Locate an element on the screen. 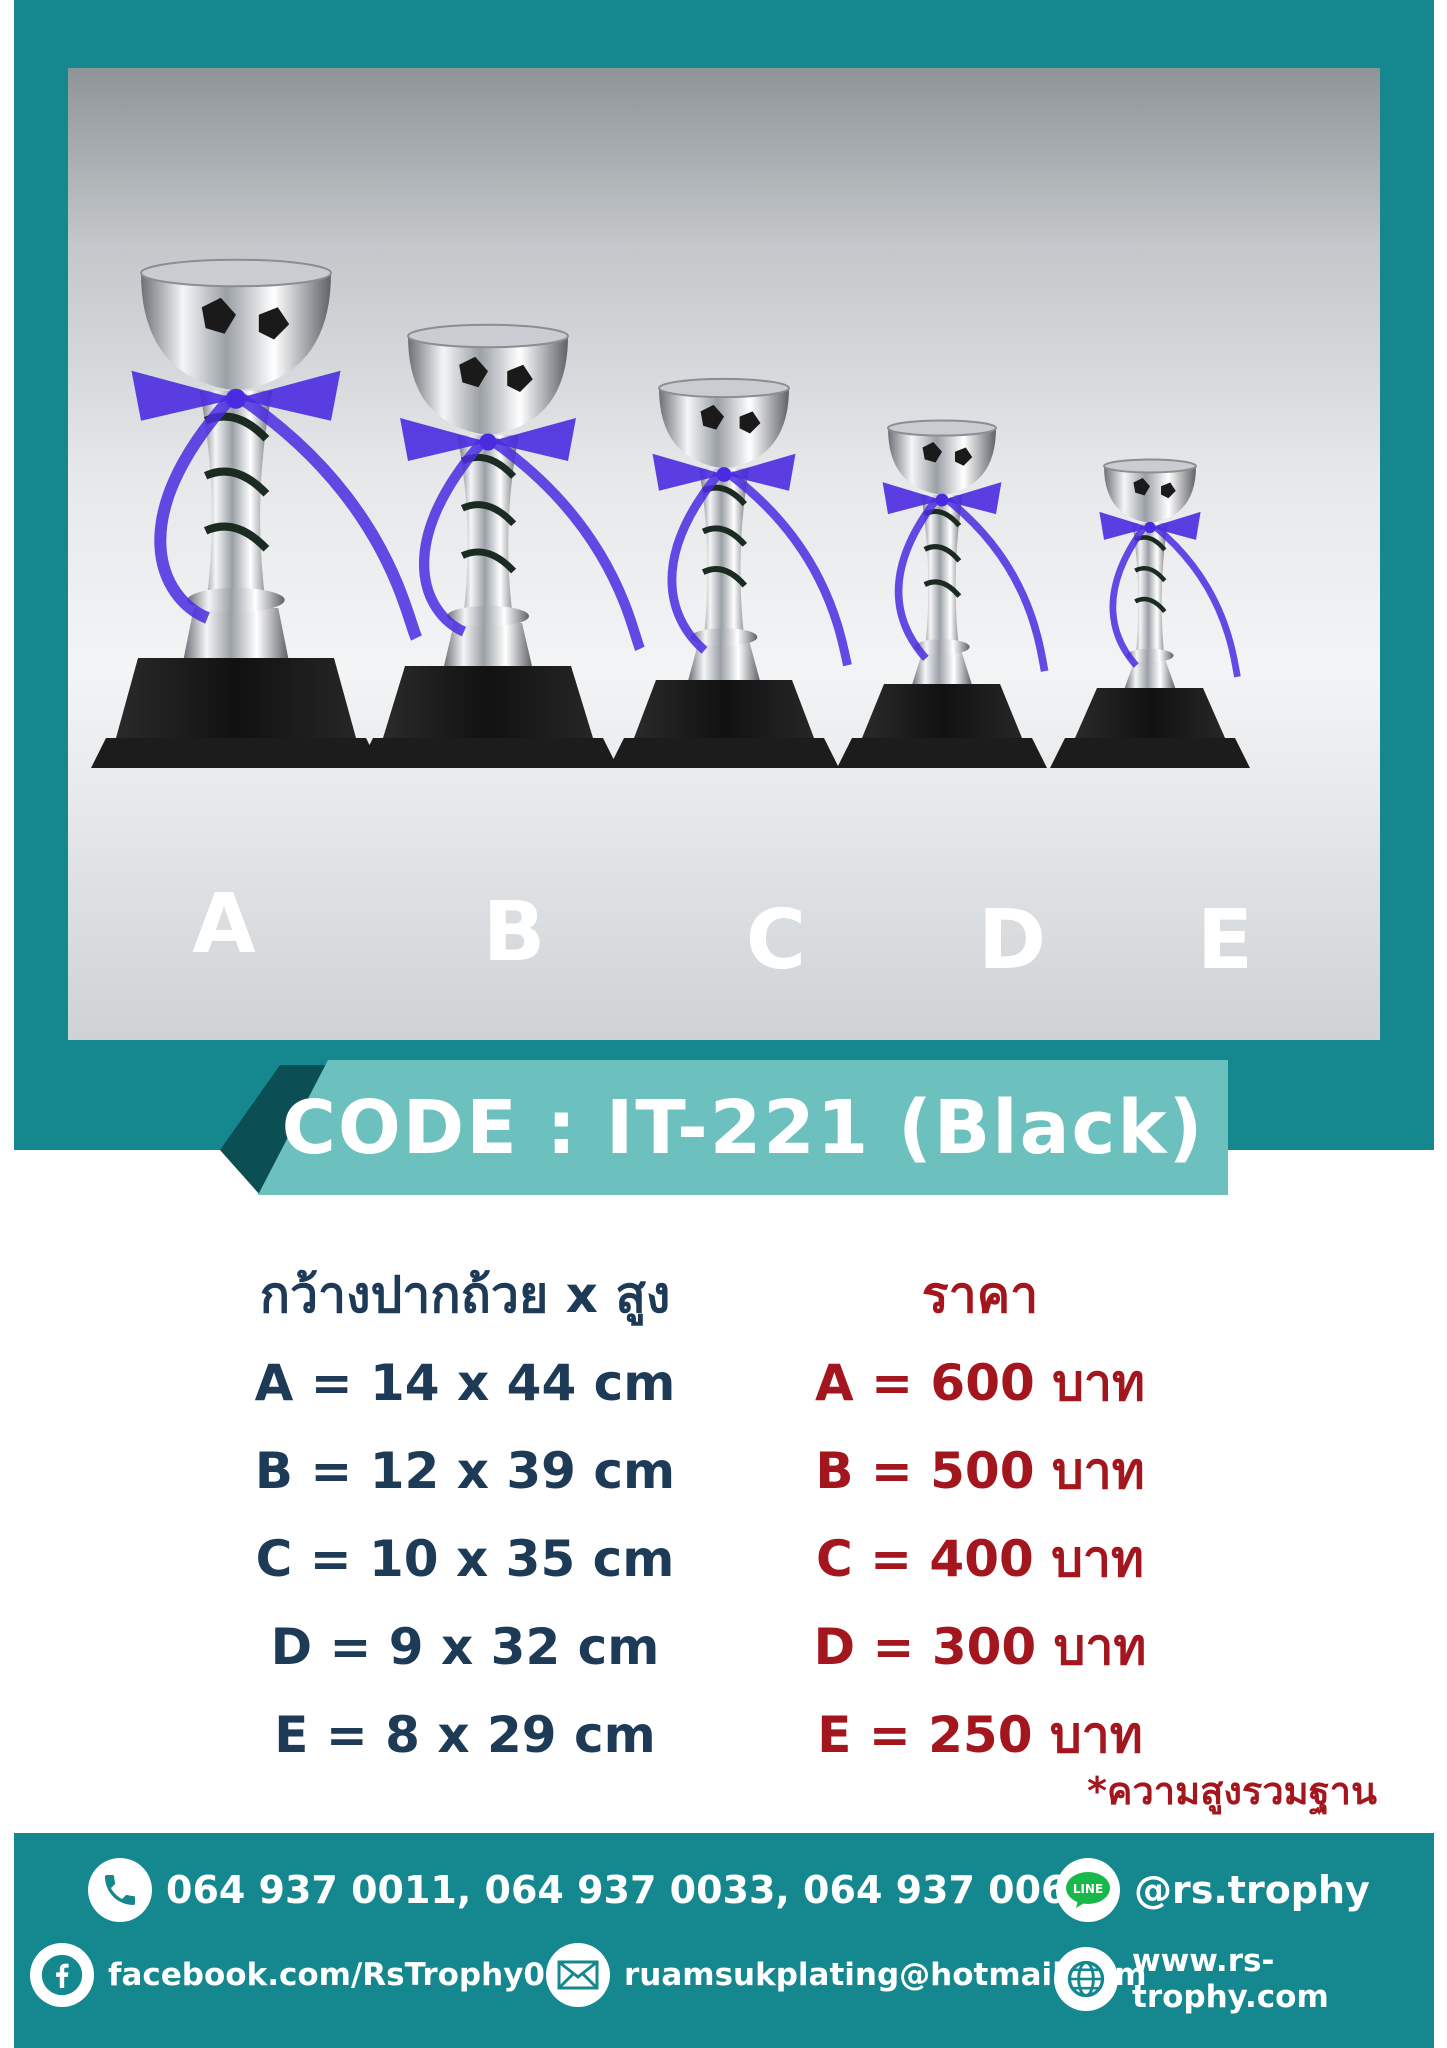  trophy-d-cup-rim is located at coordinates (942, 428).